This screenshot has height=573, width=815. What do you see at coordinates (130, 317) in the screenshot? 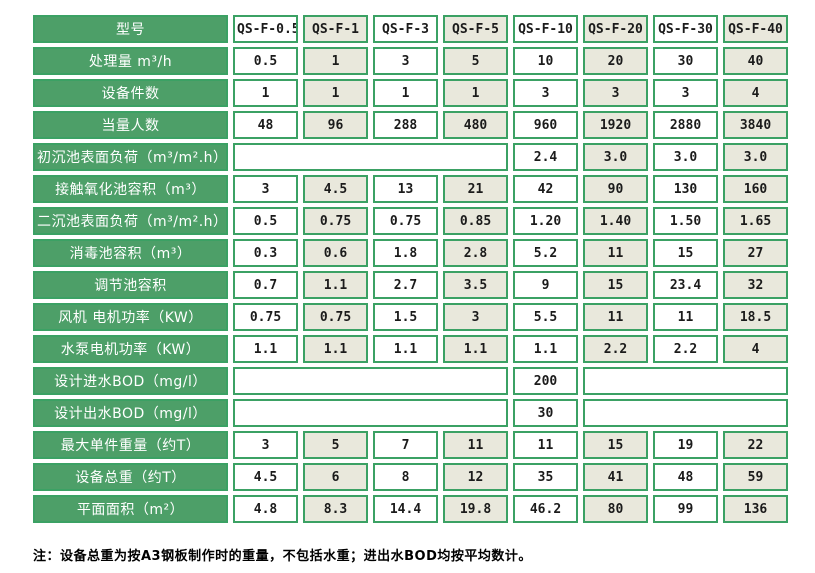
I see `row-label-cell: 风机 电机功率（KW）` at bounding box center [130, 317].